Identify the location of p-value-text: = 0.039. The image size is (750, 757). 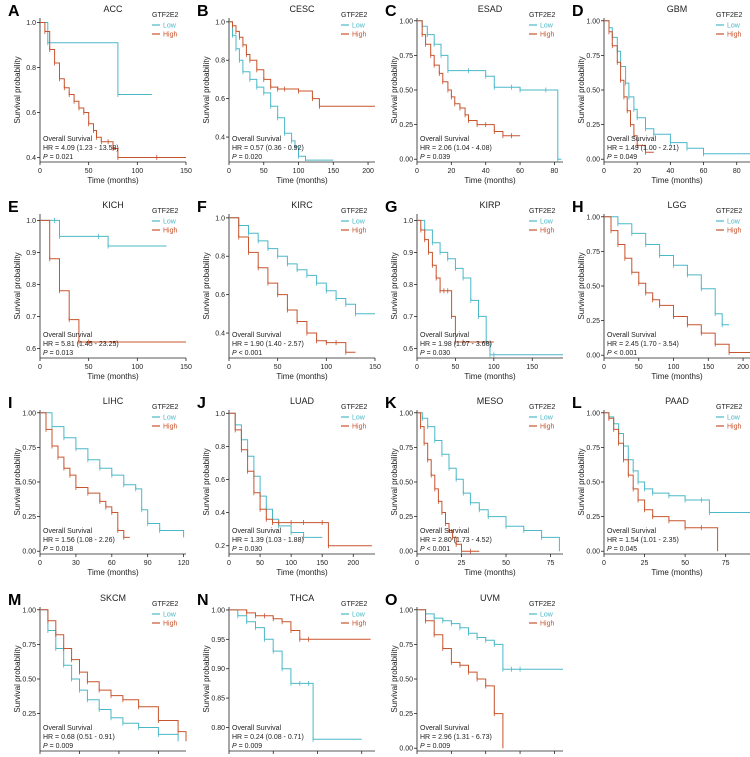
(438, 157).